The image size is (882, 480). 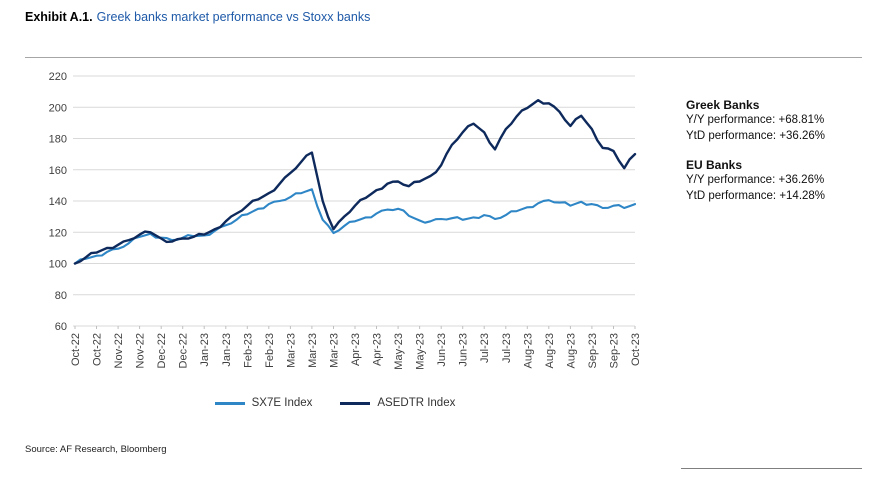 What do you see at coordinates (61, 327) in the screenshot?
I see `y-tick-label: 60` at bounding box center [61, 327].